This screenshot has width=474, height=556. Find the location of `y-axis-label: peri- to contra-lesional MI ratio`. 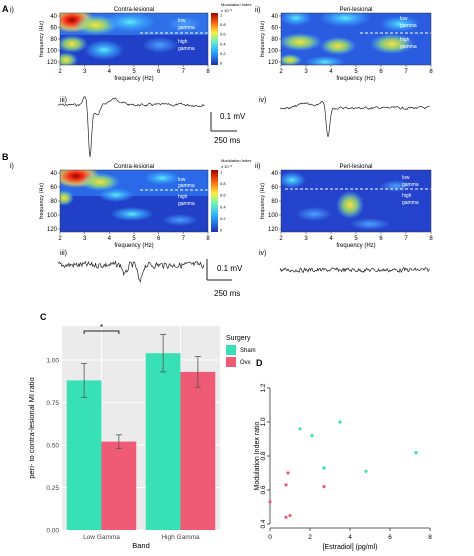

y-axis-label: peri- to contra-lesional MI ratio is located at coordinates (31, 427).